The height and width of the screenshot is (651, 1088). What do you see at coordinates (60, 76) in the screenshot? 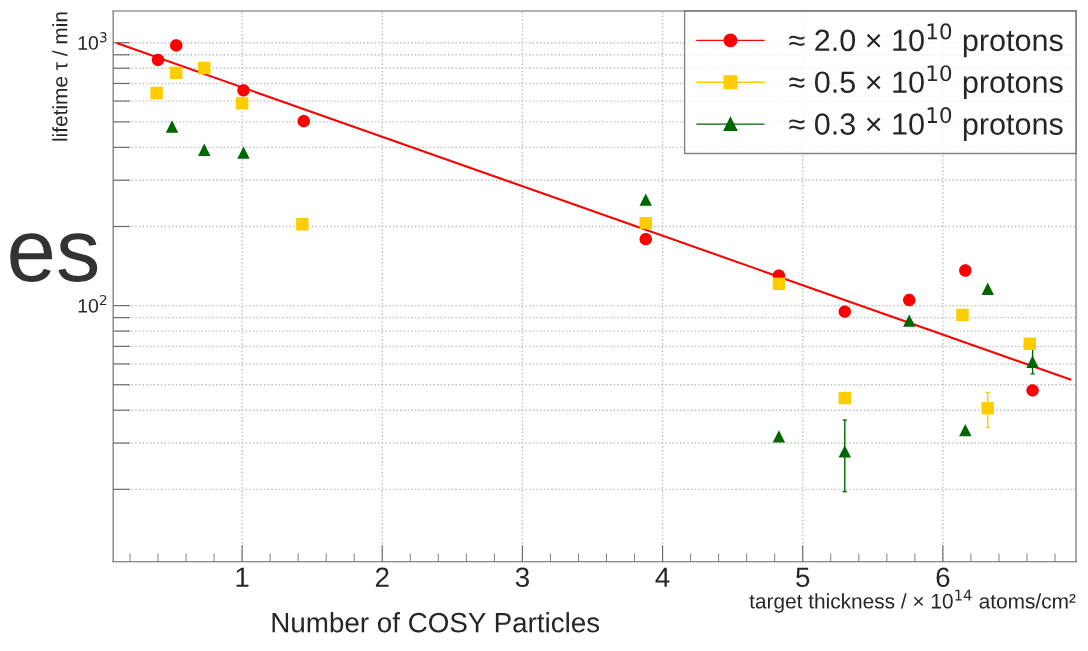
I see `y-axis-title: lifetime τ / min` at bounding box center [60, 76].